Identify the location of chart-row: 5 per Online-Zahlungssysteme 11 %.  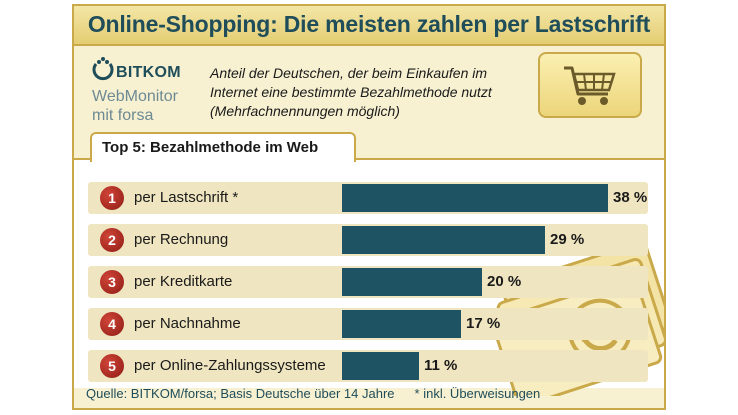
(368, 366).